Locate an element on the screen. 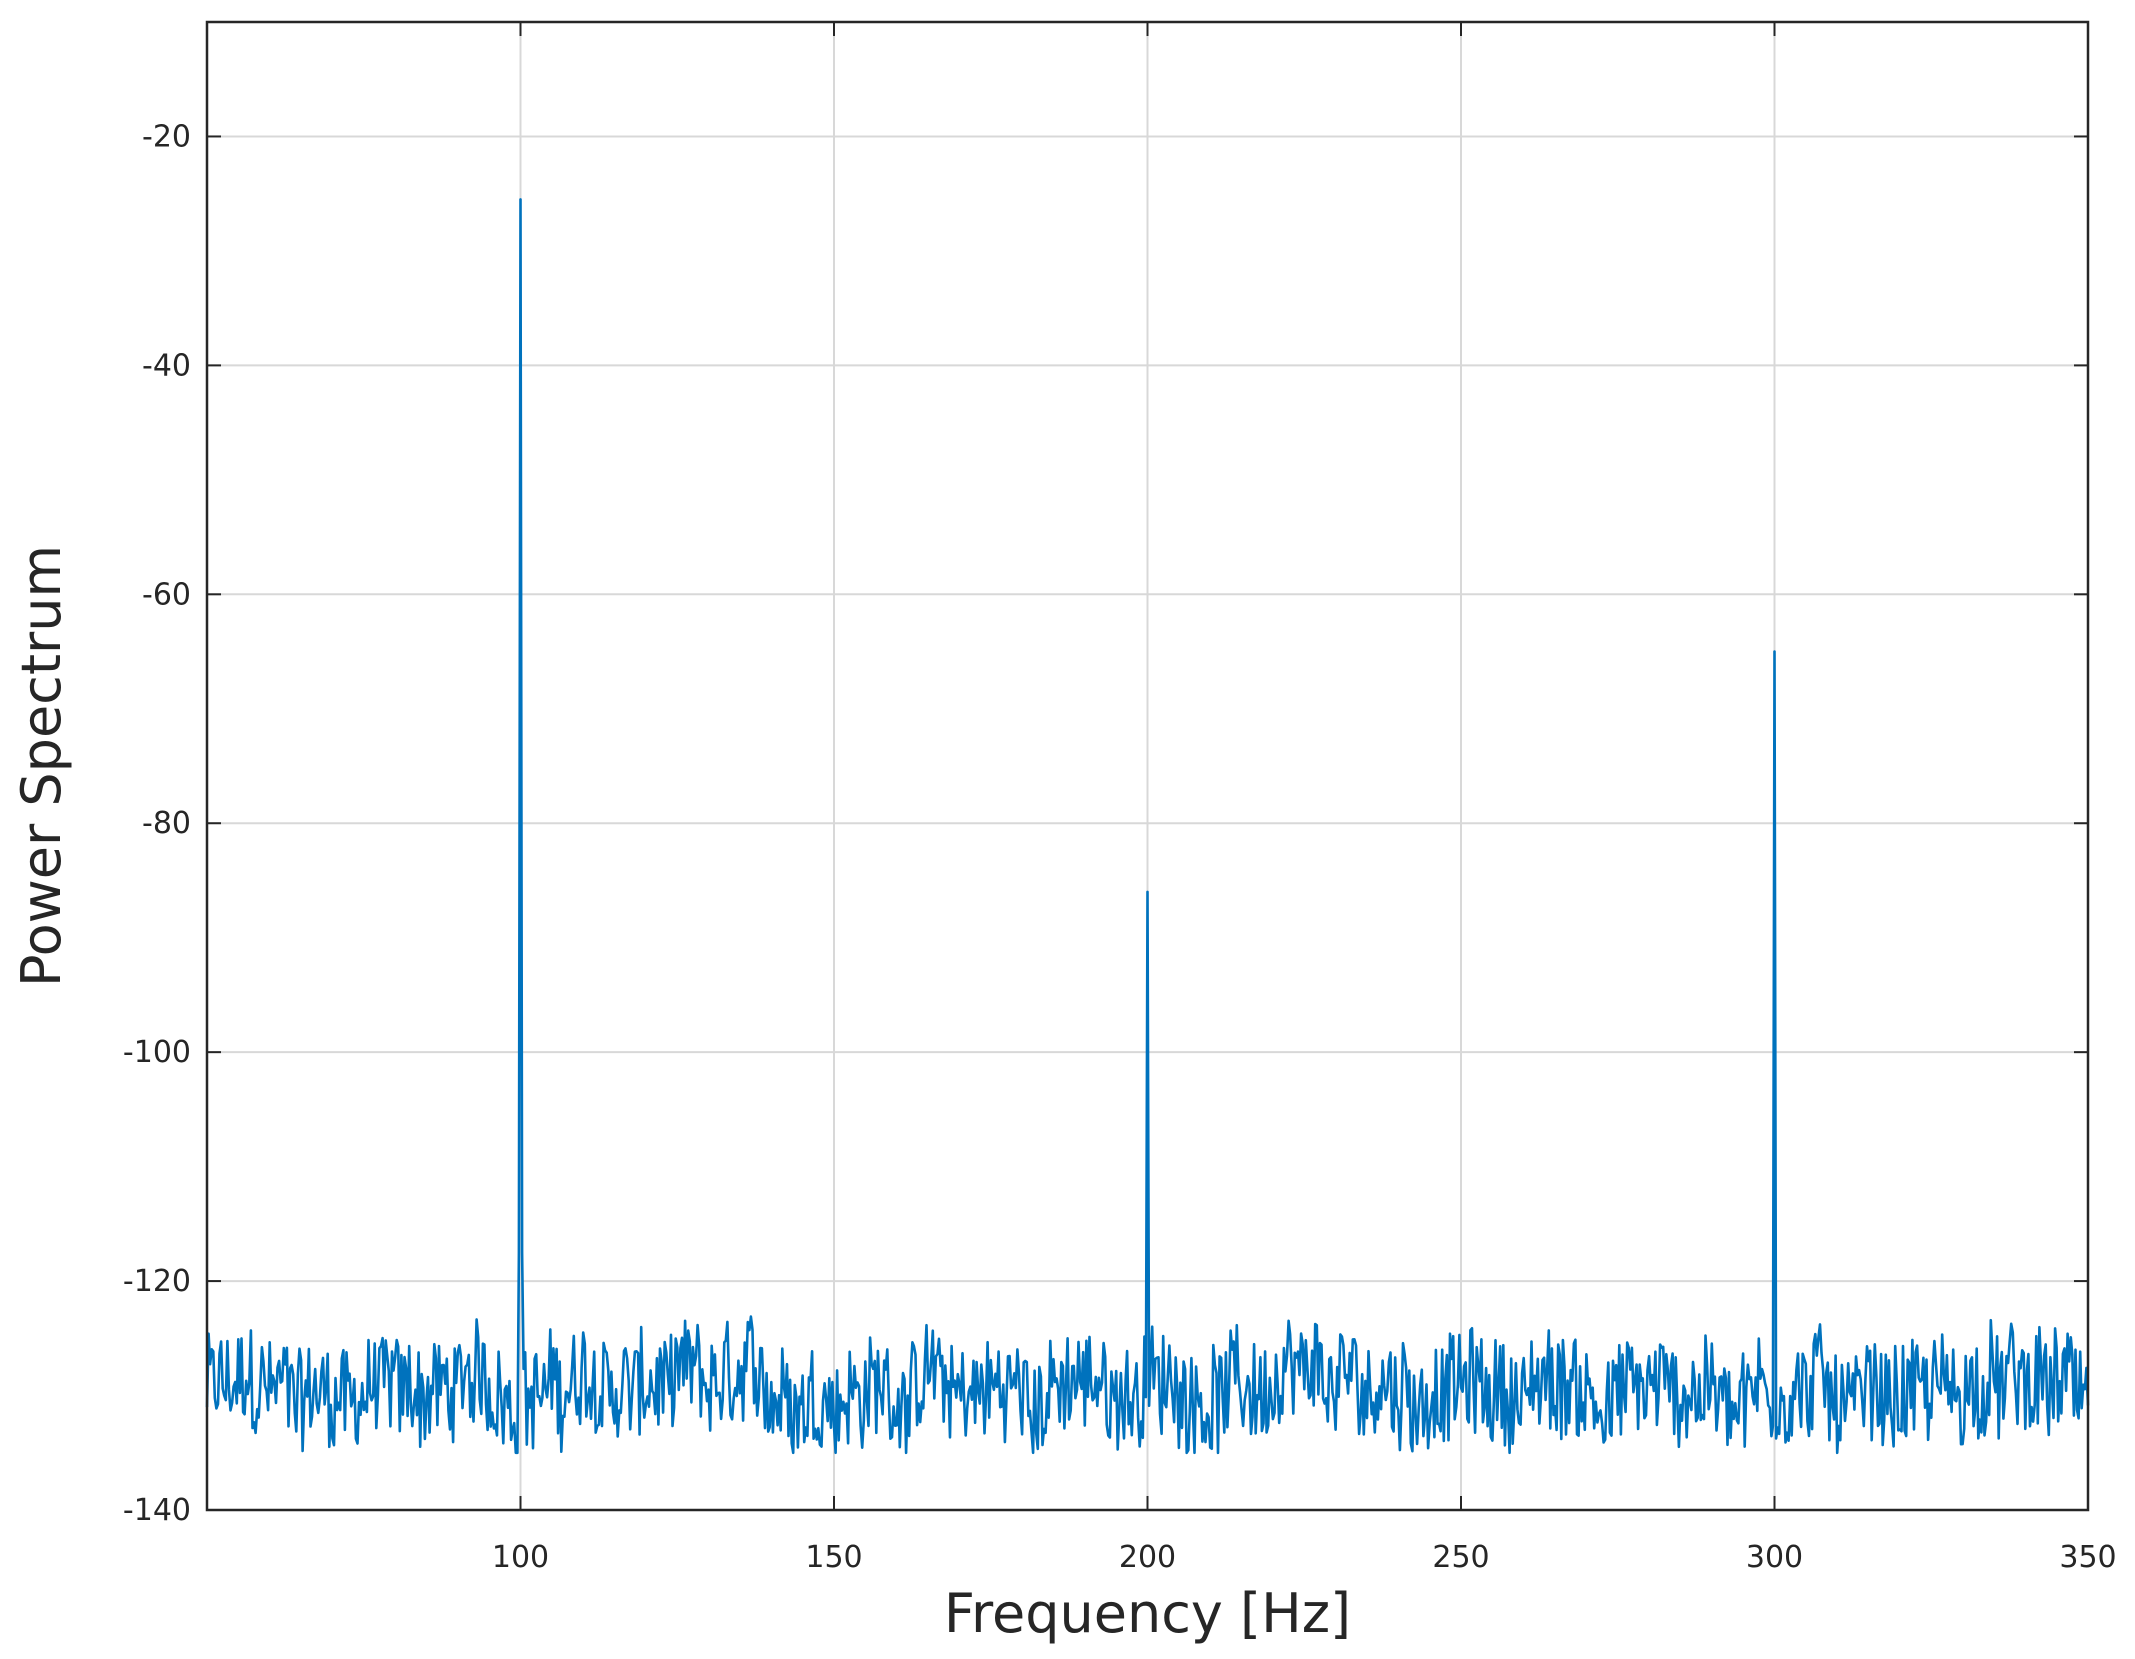 This screenshot has width=2135, height=1659. x-tick-label: 100 is located at coordinates (520, 1557).